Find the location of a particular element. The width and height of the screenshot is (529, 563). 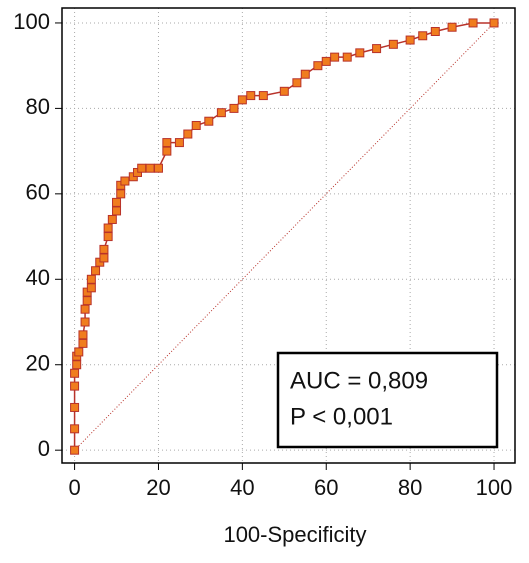

y-tick-label: 40 is located at coordinates (38, 277).